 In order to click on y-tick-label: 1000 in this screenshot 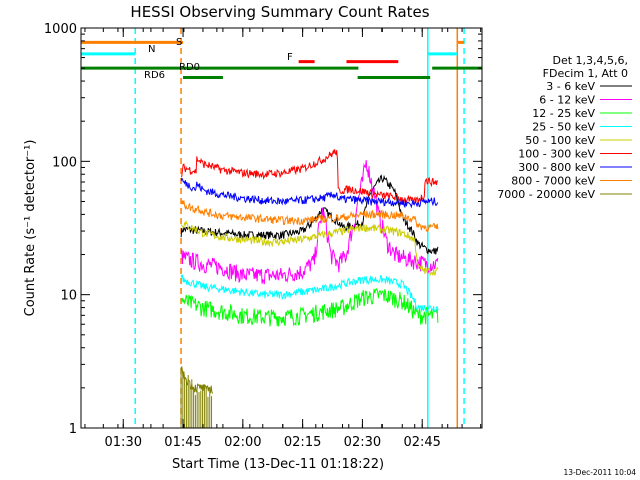, I will do `click(60, 29)`.